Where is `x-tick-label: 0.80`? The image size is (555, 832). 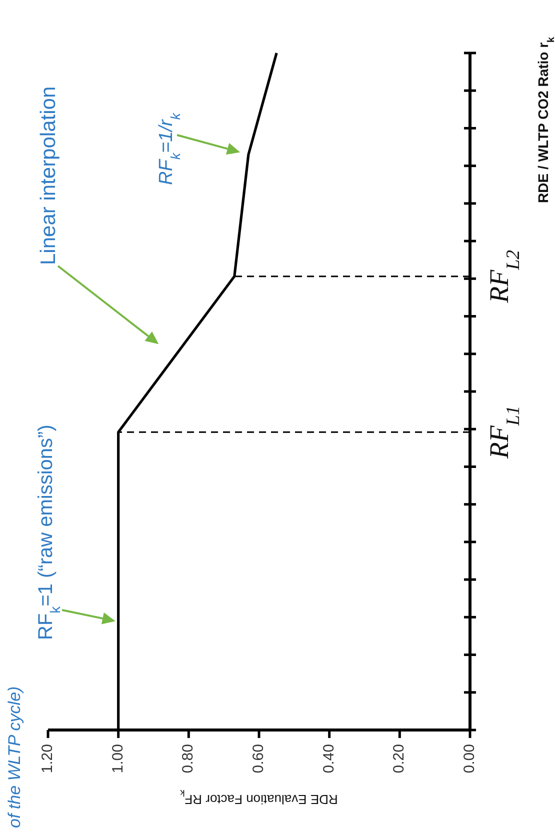 x-tick-label: 0.80 is located at coordinates (188, 759).